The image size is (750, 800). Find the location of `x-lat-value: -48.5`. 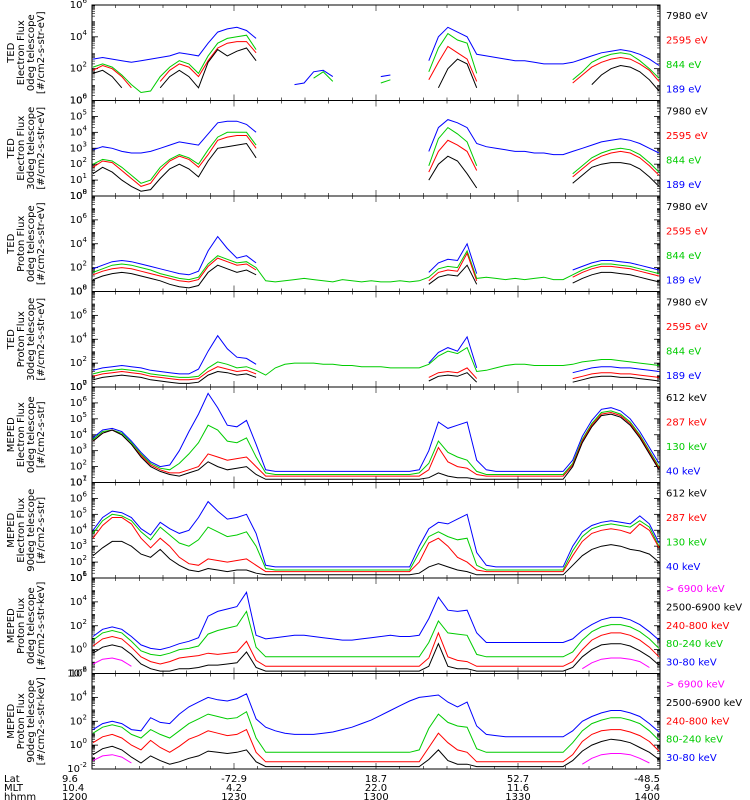

x-lat-value: -48.5 is located at coordinates (647, 779).